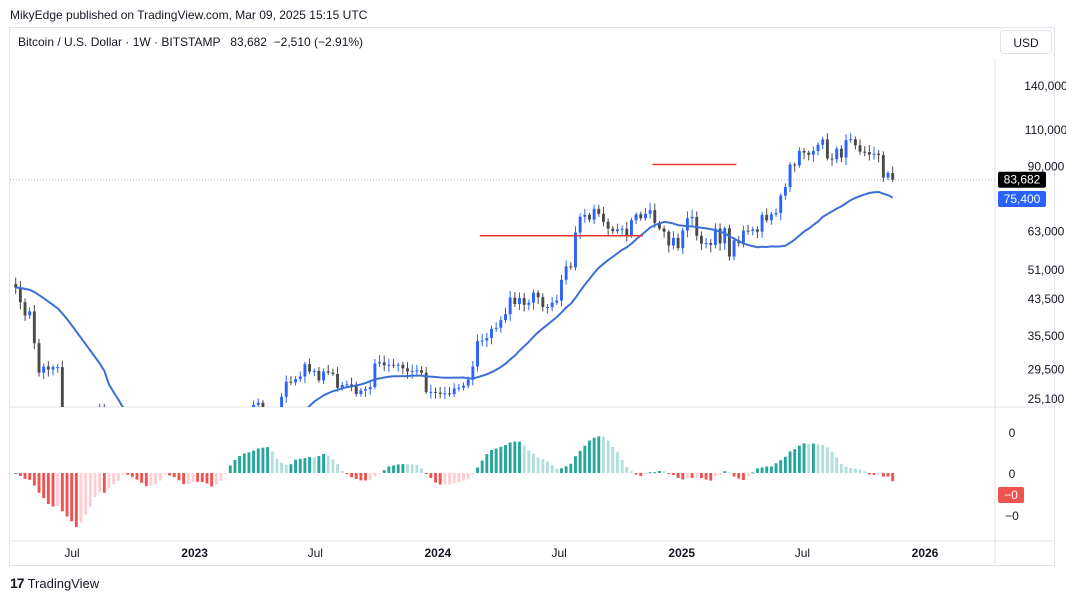 The width and height of the screenshot is (1066, 600). Describe the element at coordinates (1026, 42) in the screenshot. I see `currency-button: USD` at that location.